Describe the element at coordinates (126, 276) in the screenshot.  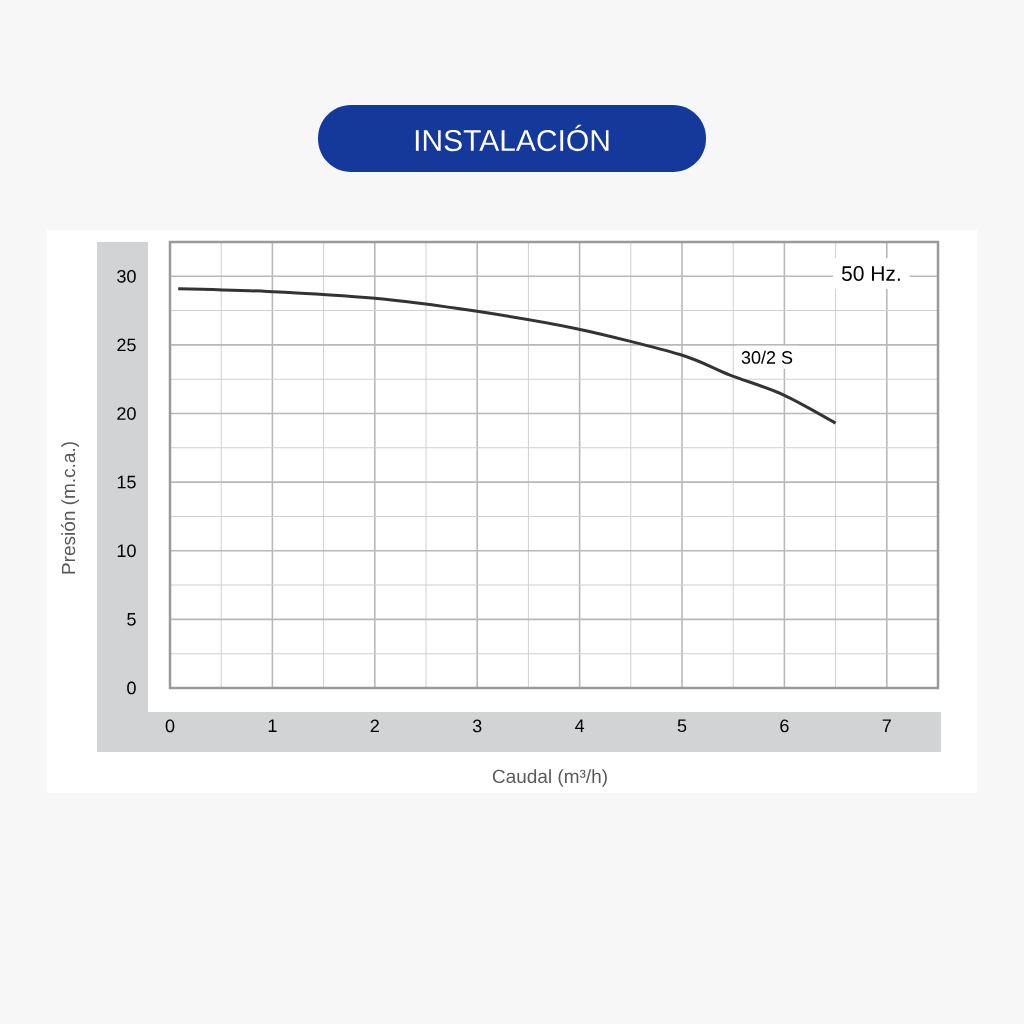
I see `y-tick-label: 30` at that location.